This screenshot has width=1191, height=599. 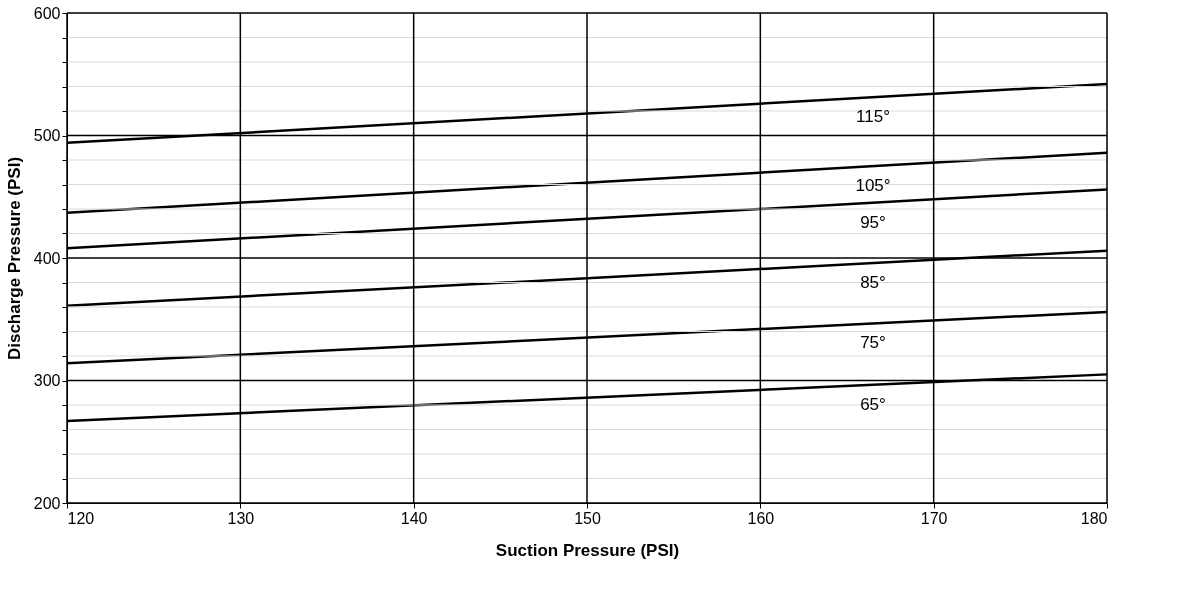 I want to click on annotation: 75°, so click(x=873, y=343).